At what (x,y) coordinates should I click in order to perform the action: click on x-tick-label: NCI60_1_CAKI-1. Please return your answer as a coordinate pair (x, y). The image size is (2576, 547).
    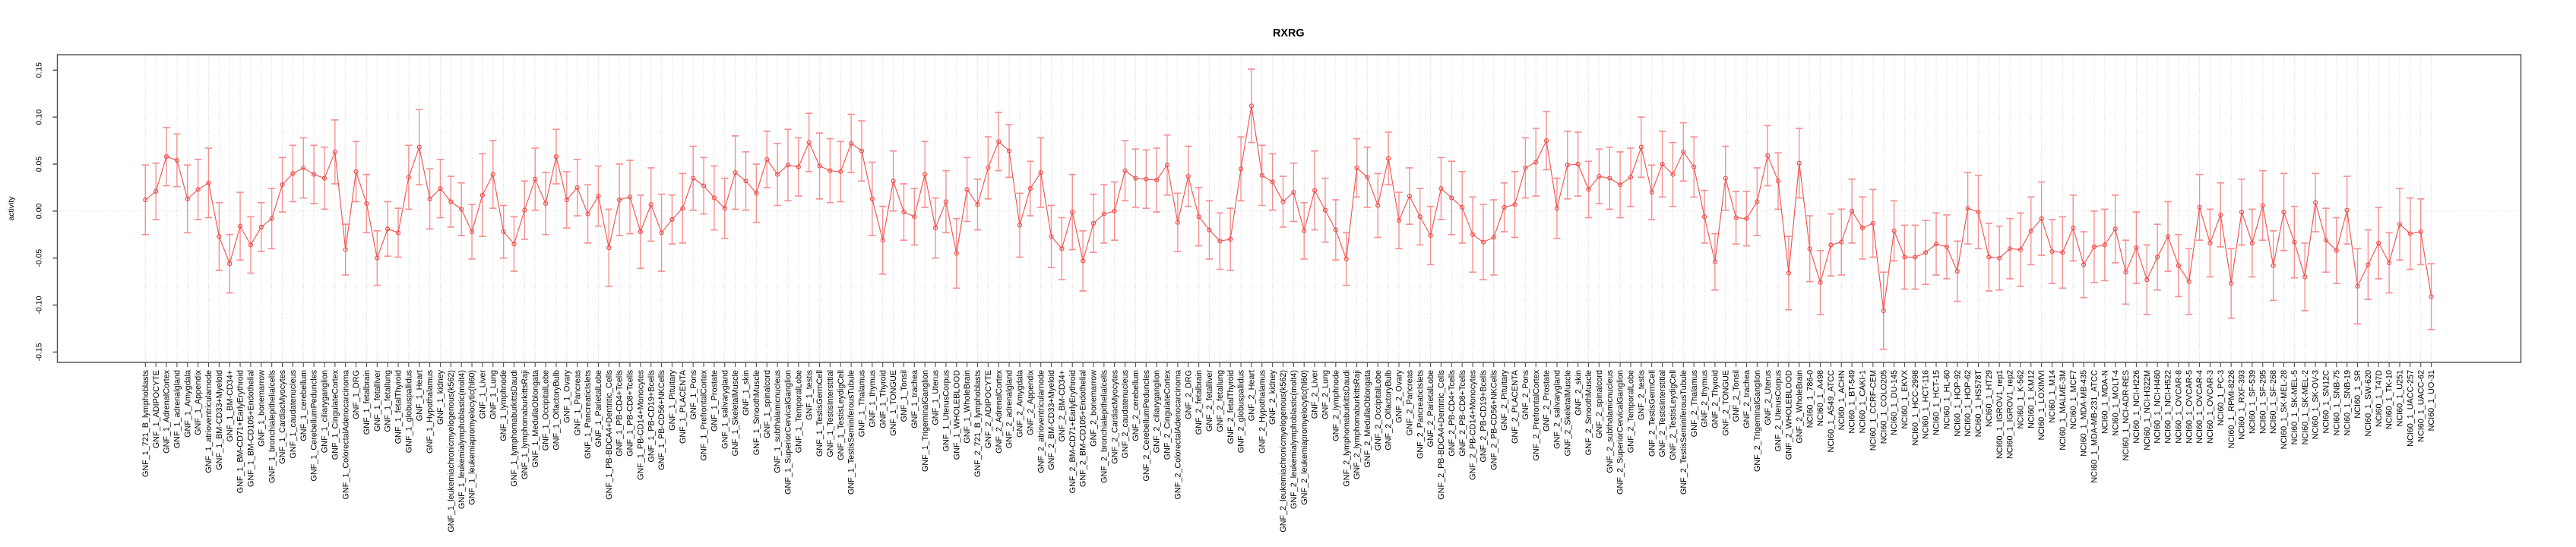
    Looking at the image, I should click on (1863, 401).